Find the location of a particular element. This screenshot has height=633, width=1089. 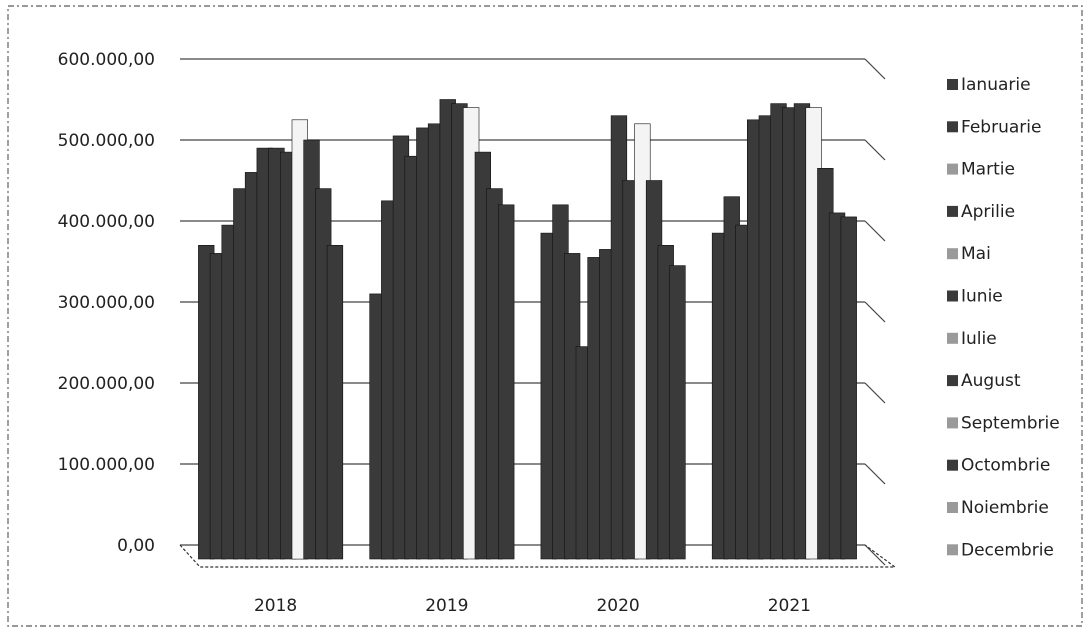

y-tick-label: 300.000,00 is located at coordinates (106, 303).